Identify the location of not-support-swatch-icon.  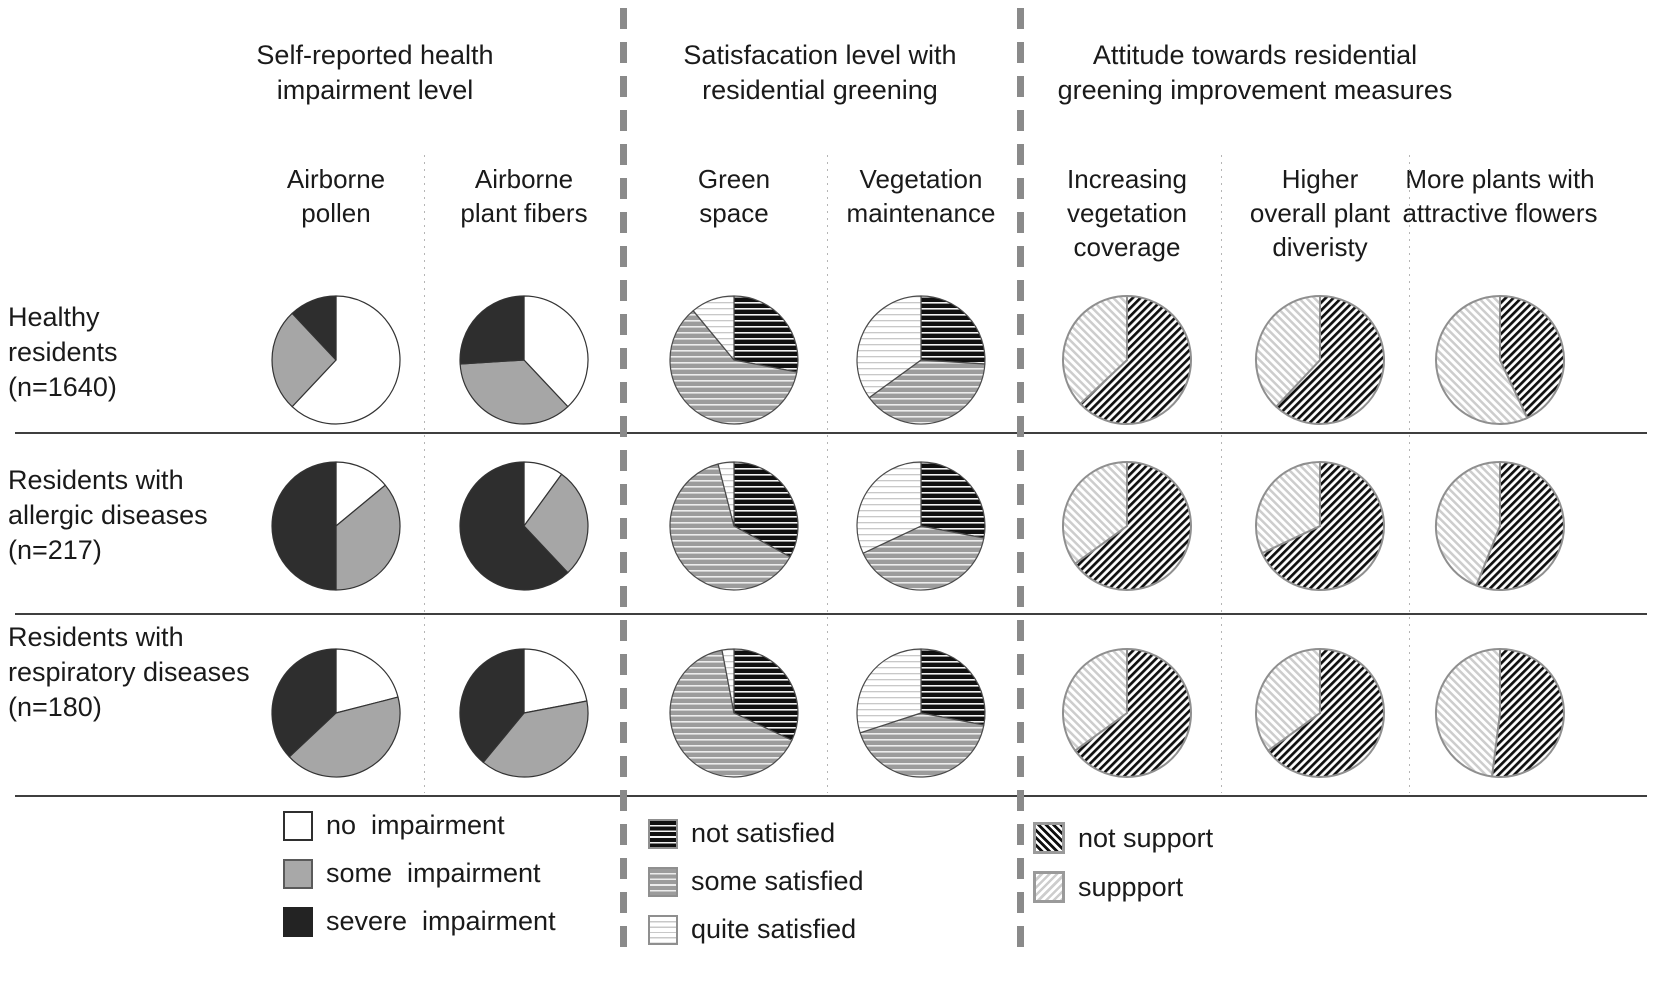
(1049, 838).